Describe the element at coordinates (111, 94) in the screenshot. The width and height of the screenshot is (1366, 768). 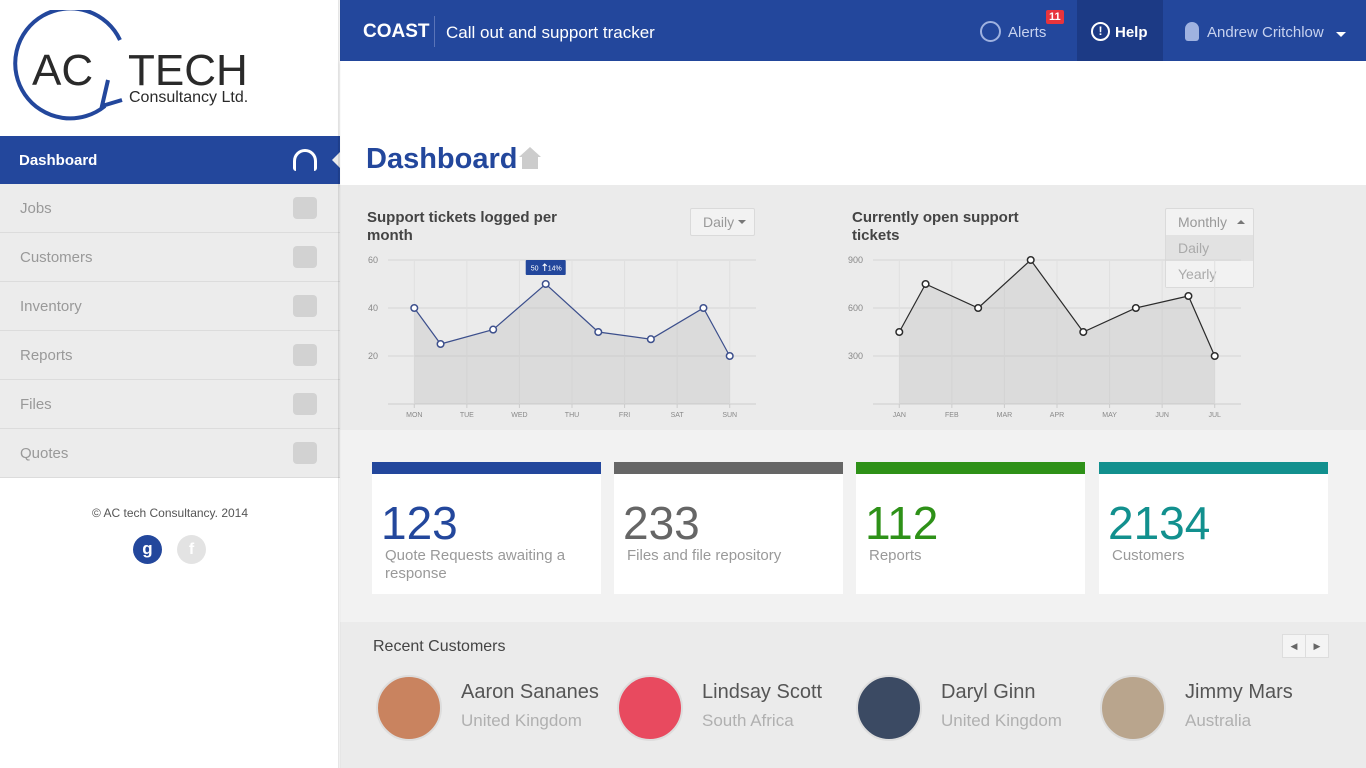
I see `logo-arrow` at that location.